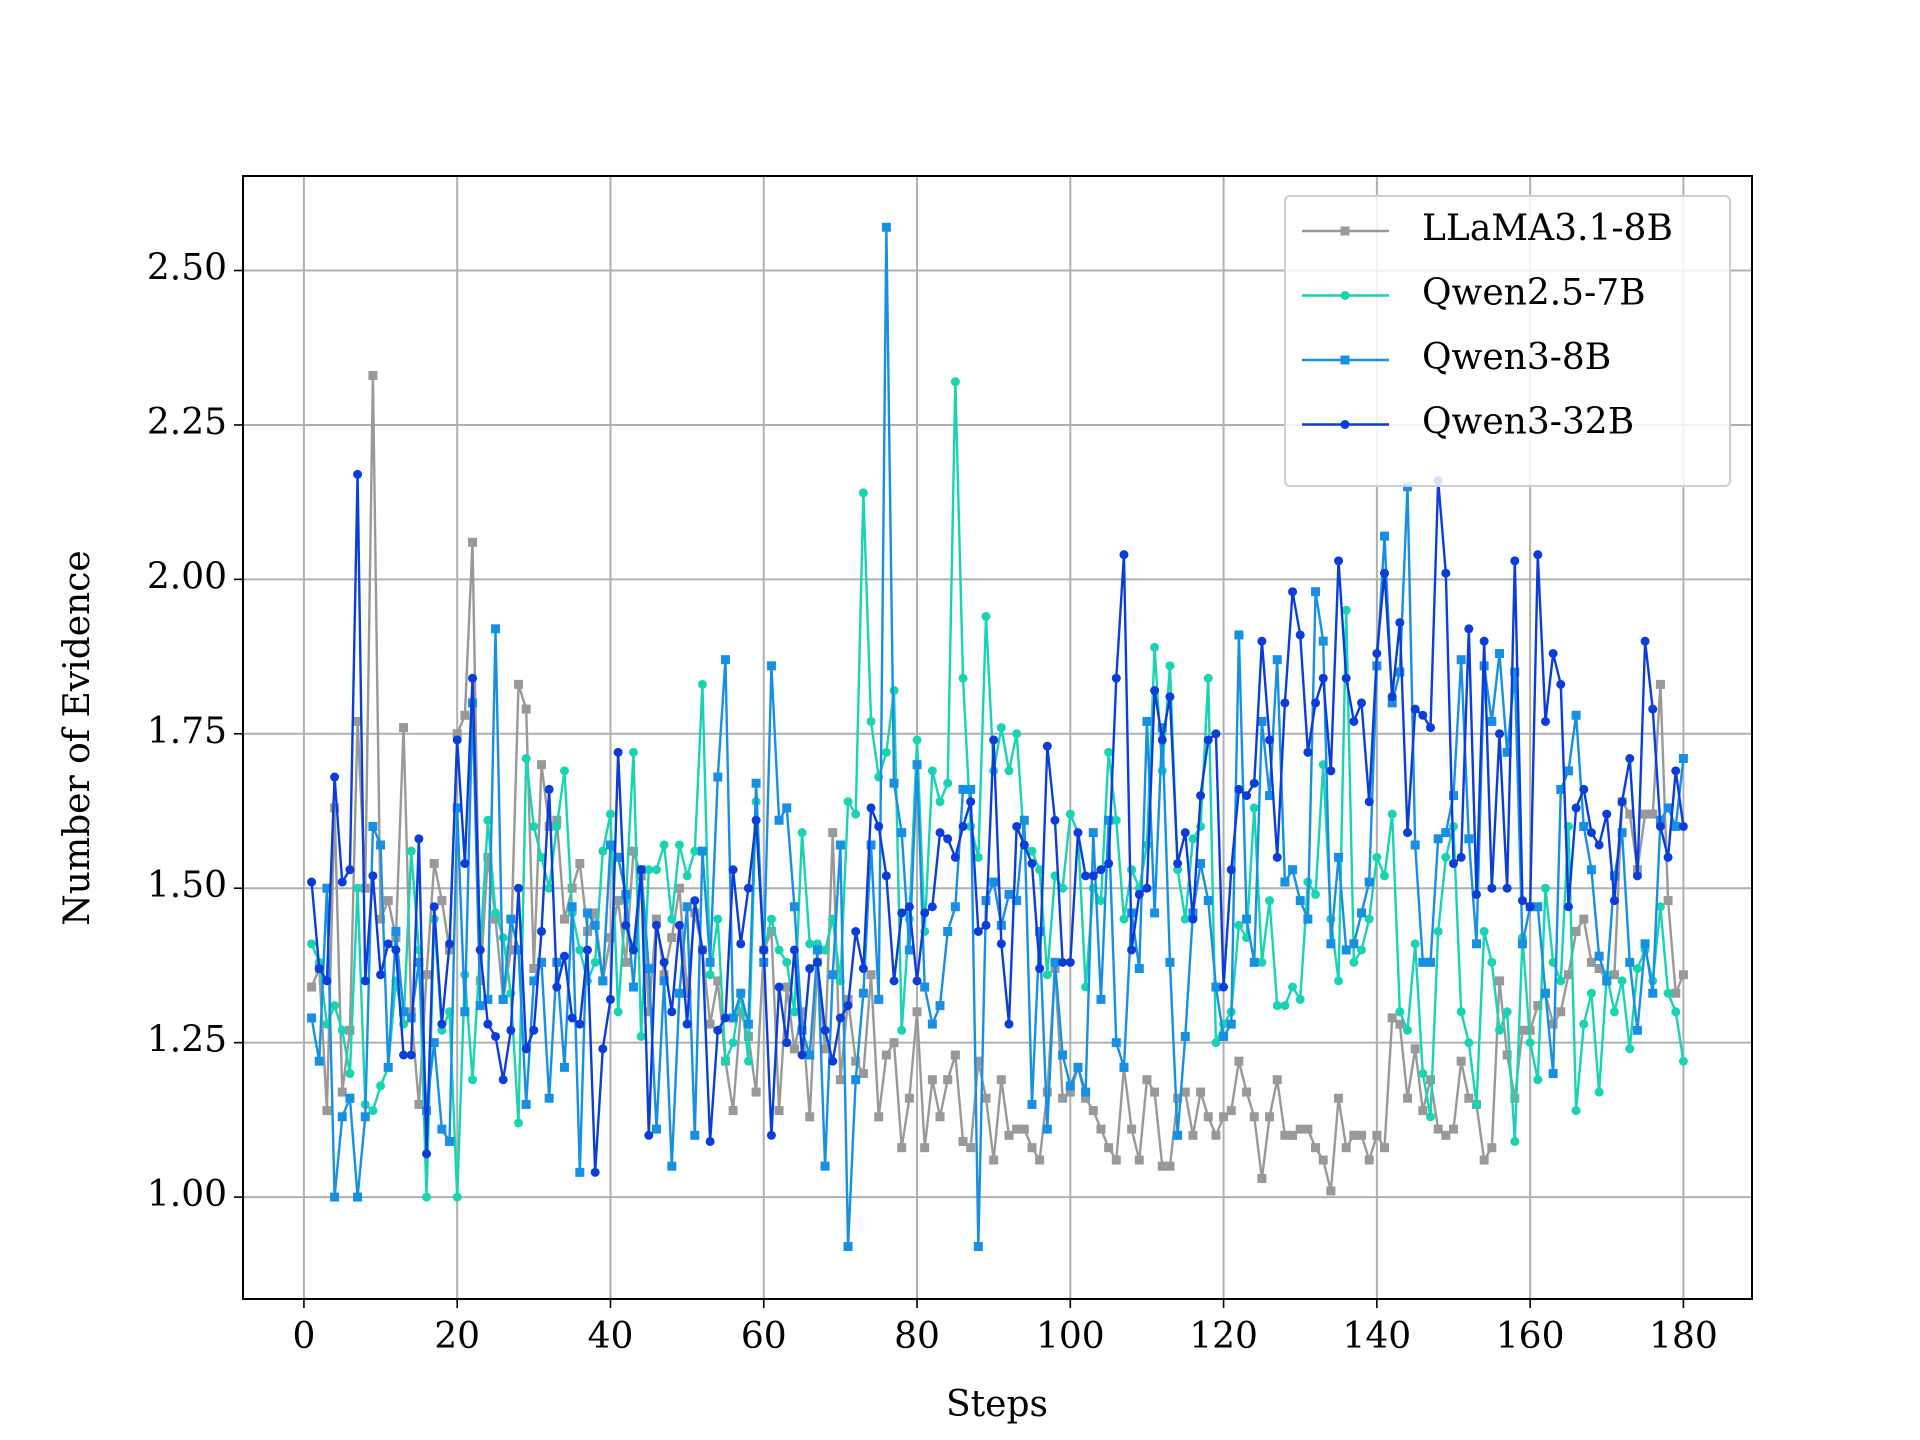 The image size is (1920, 1440). Describe the element at coordinates (1528, 422) in the screenshot. I see `legend-label: Qwen3-32B` at that location.